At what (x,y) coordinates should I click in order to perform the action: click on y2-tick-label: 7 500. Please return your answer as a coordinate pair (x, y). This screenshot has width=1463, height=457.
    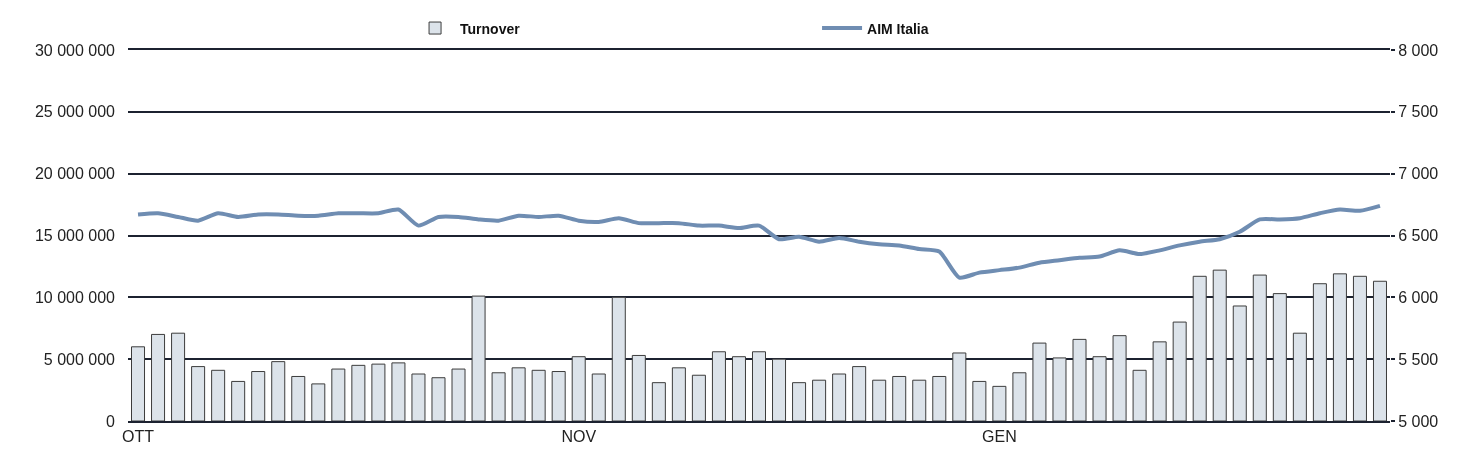
    Looking at the image, I should click on (1418, 112).